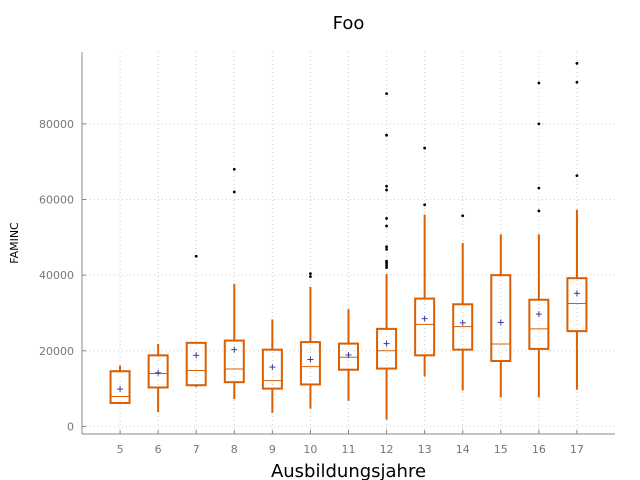 The height and width of the screenshot is (480, 640). I want to click on y-tick-label: 80000, so click(56, 124).